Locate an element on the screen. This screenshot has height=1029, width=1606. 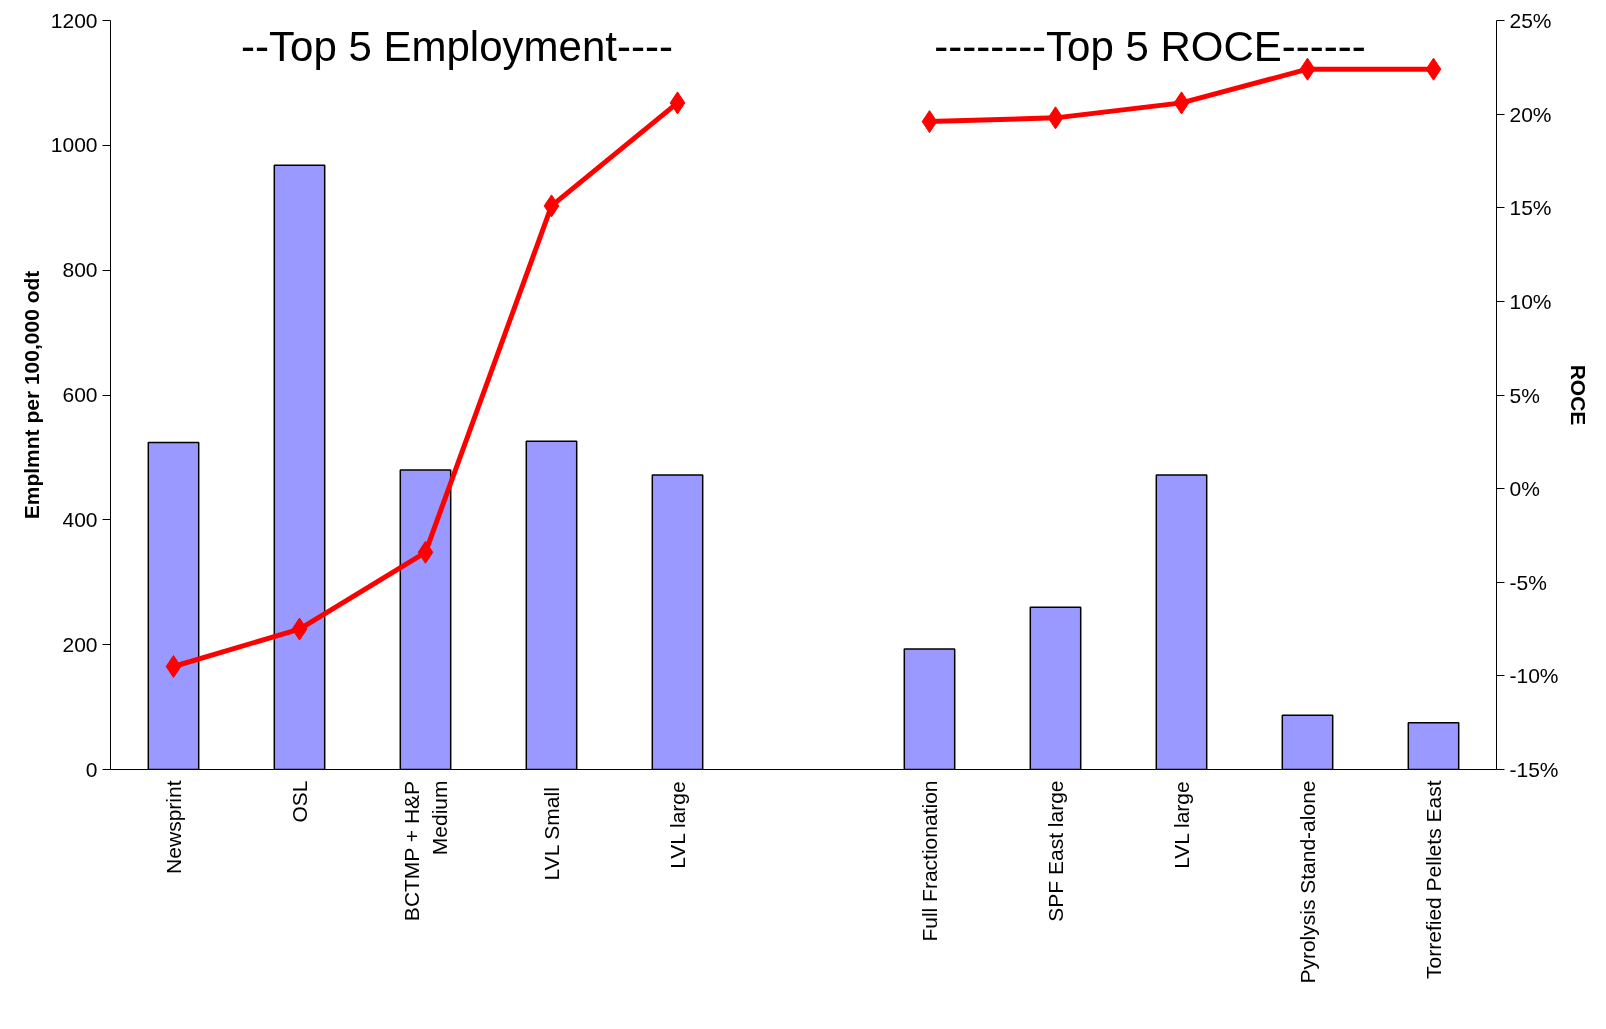
x-tick-label: OSL is located at coordinates (299, 801).